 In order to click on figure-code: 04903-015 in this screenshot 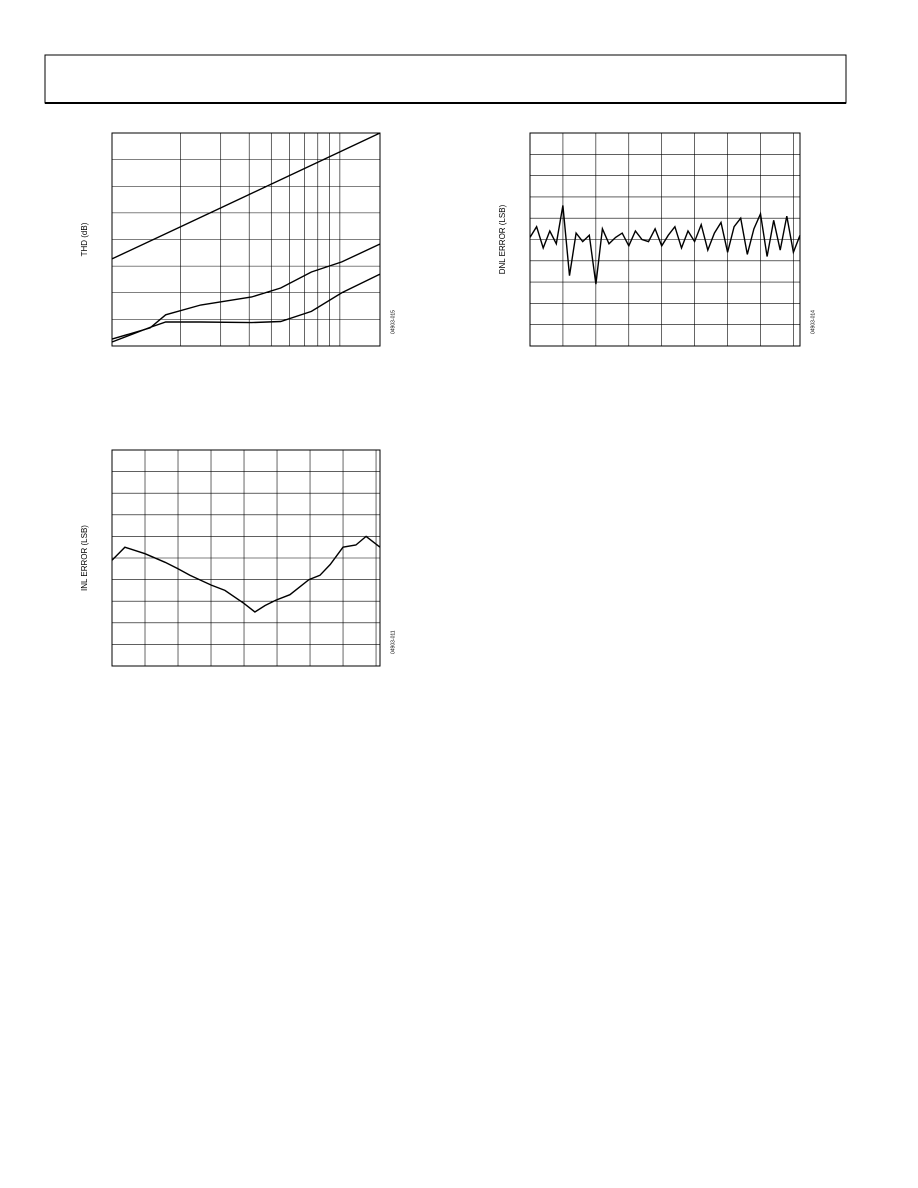, I will do `click(393, 322)`.